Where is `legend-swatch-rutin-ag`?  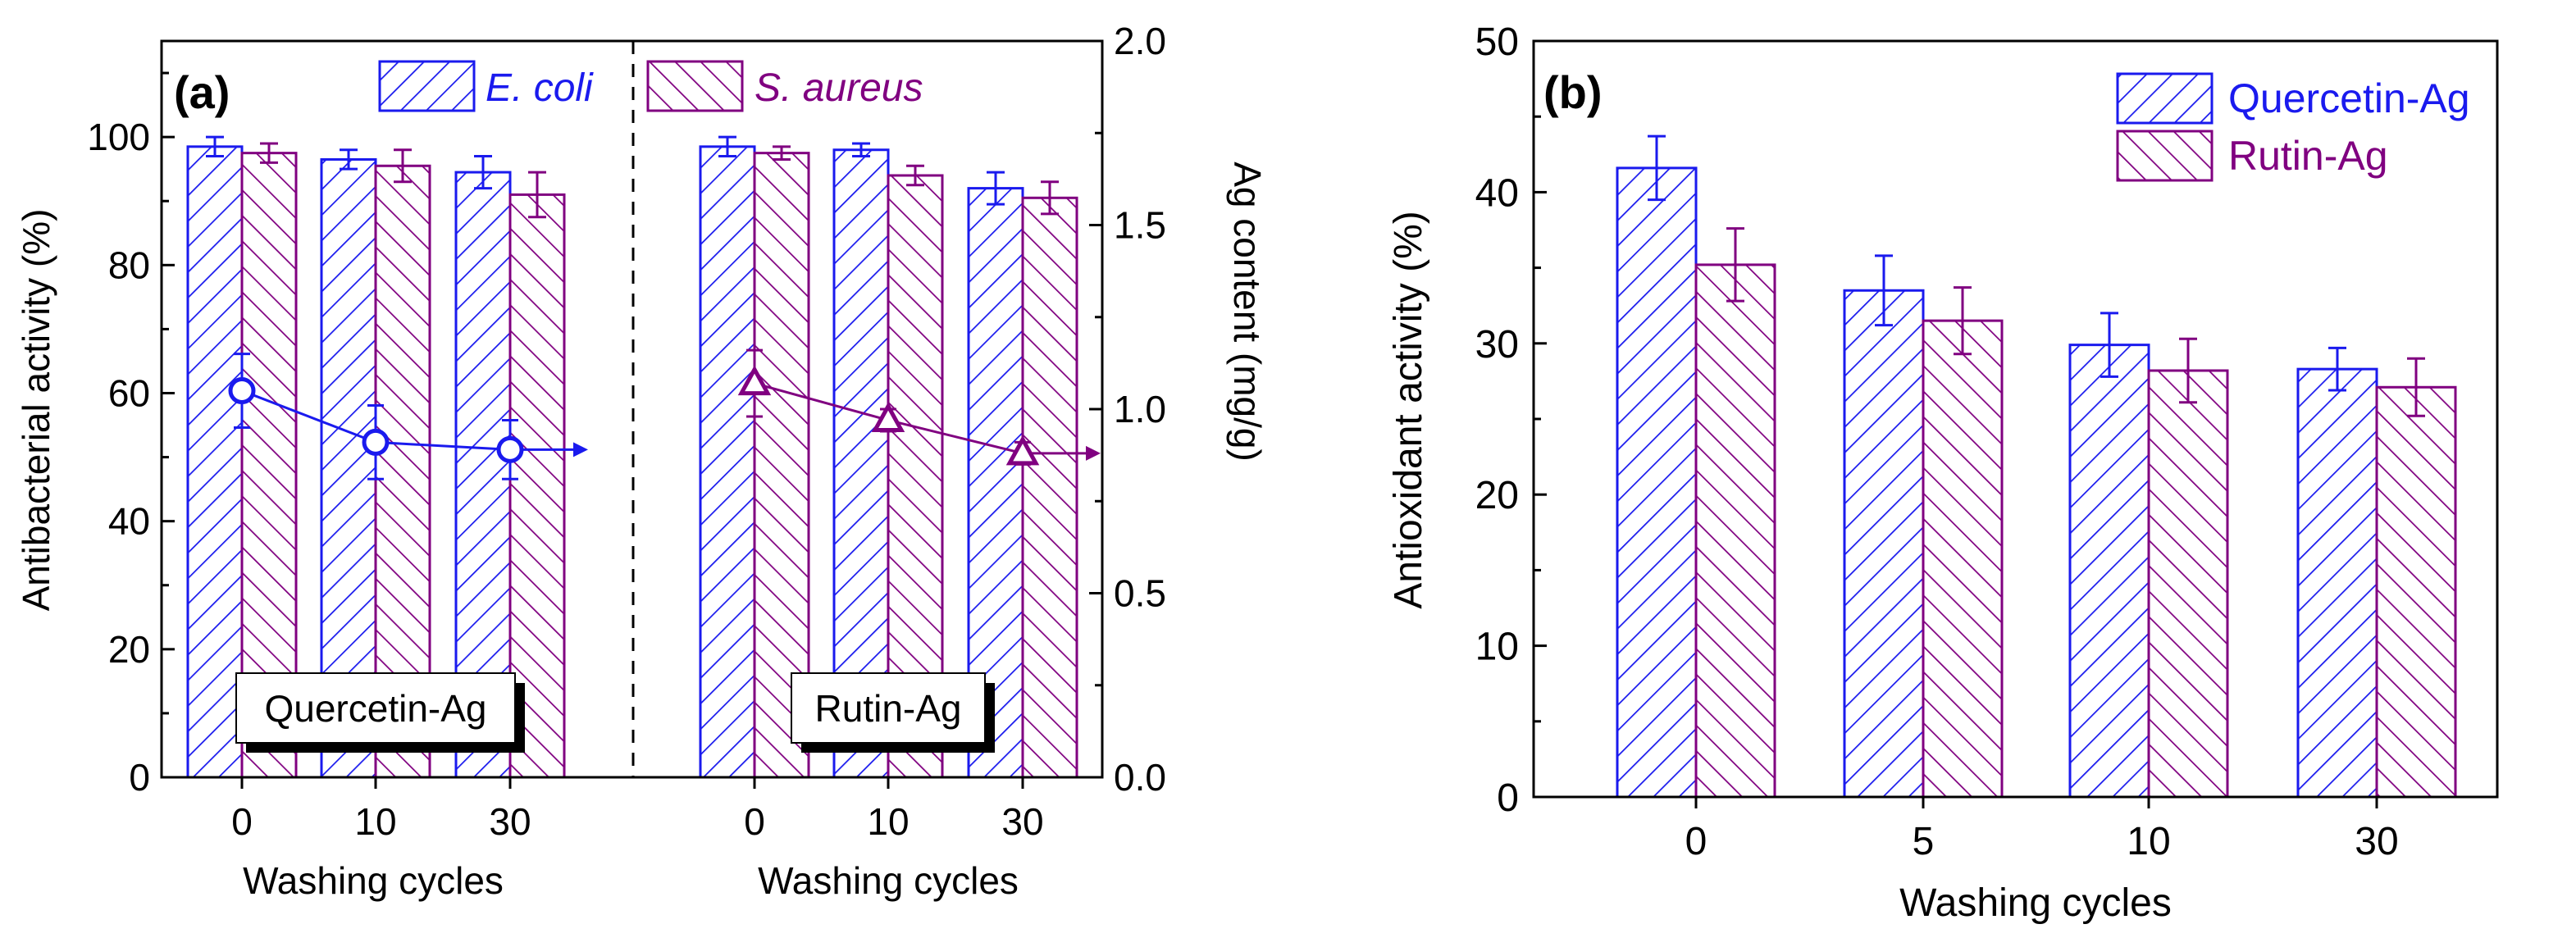 legend-swatch-rutin-ag is located at coordinates (2165, 156).